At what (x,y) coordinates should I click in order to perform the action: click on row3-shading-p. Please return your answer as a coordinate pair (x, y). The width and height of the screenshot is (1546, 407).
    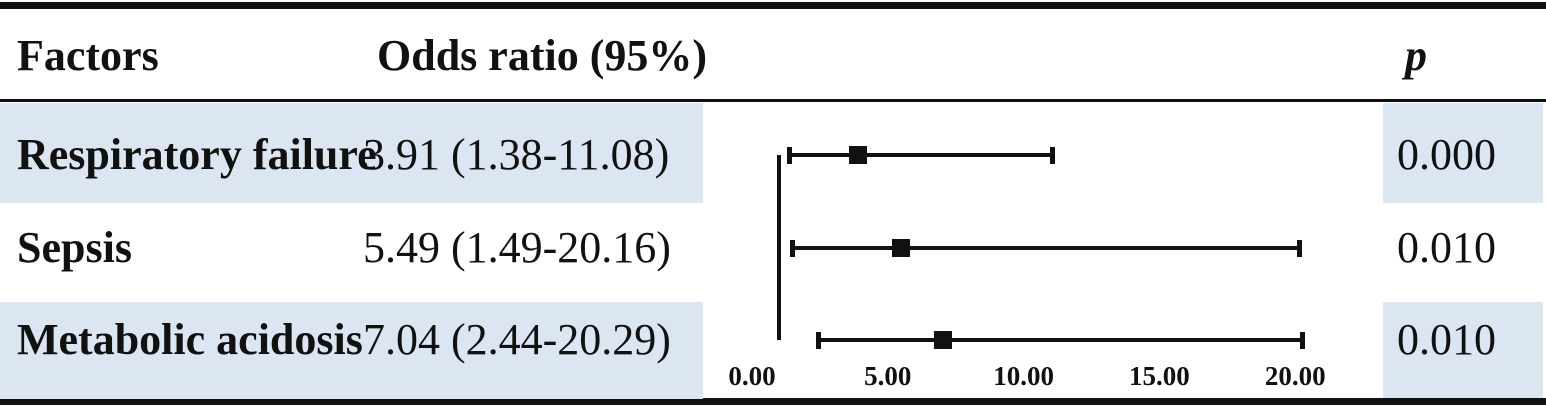
    Looking at the image, I should click on (1463, 350).